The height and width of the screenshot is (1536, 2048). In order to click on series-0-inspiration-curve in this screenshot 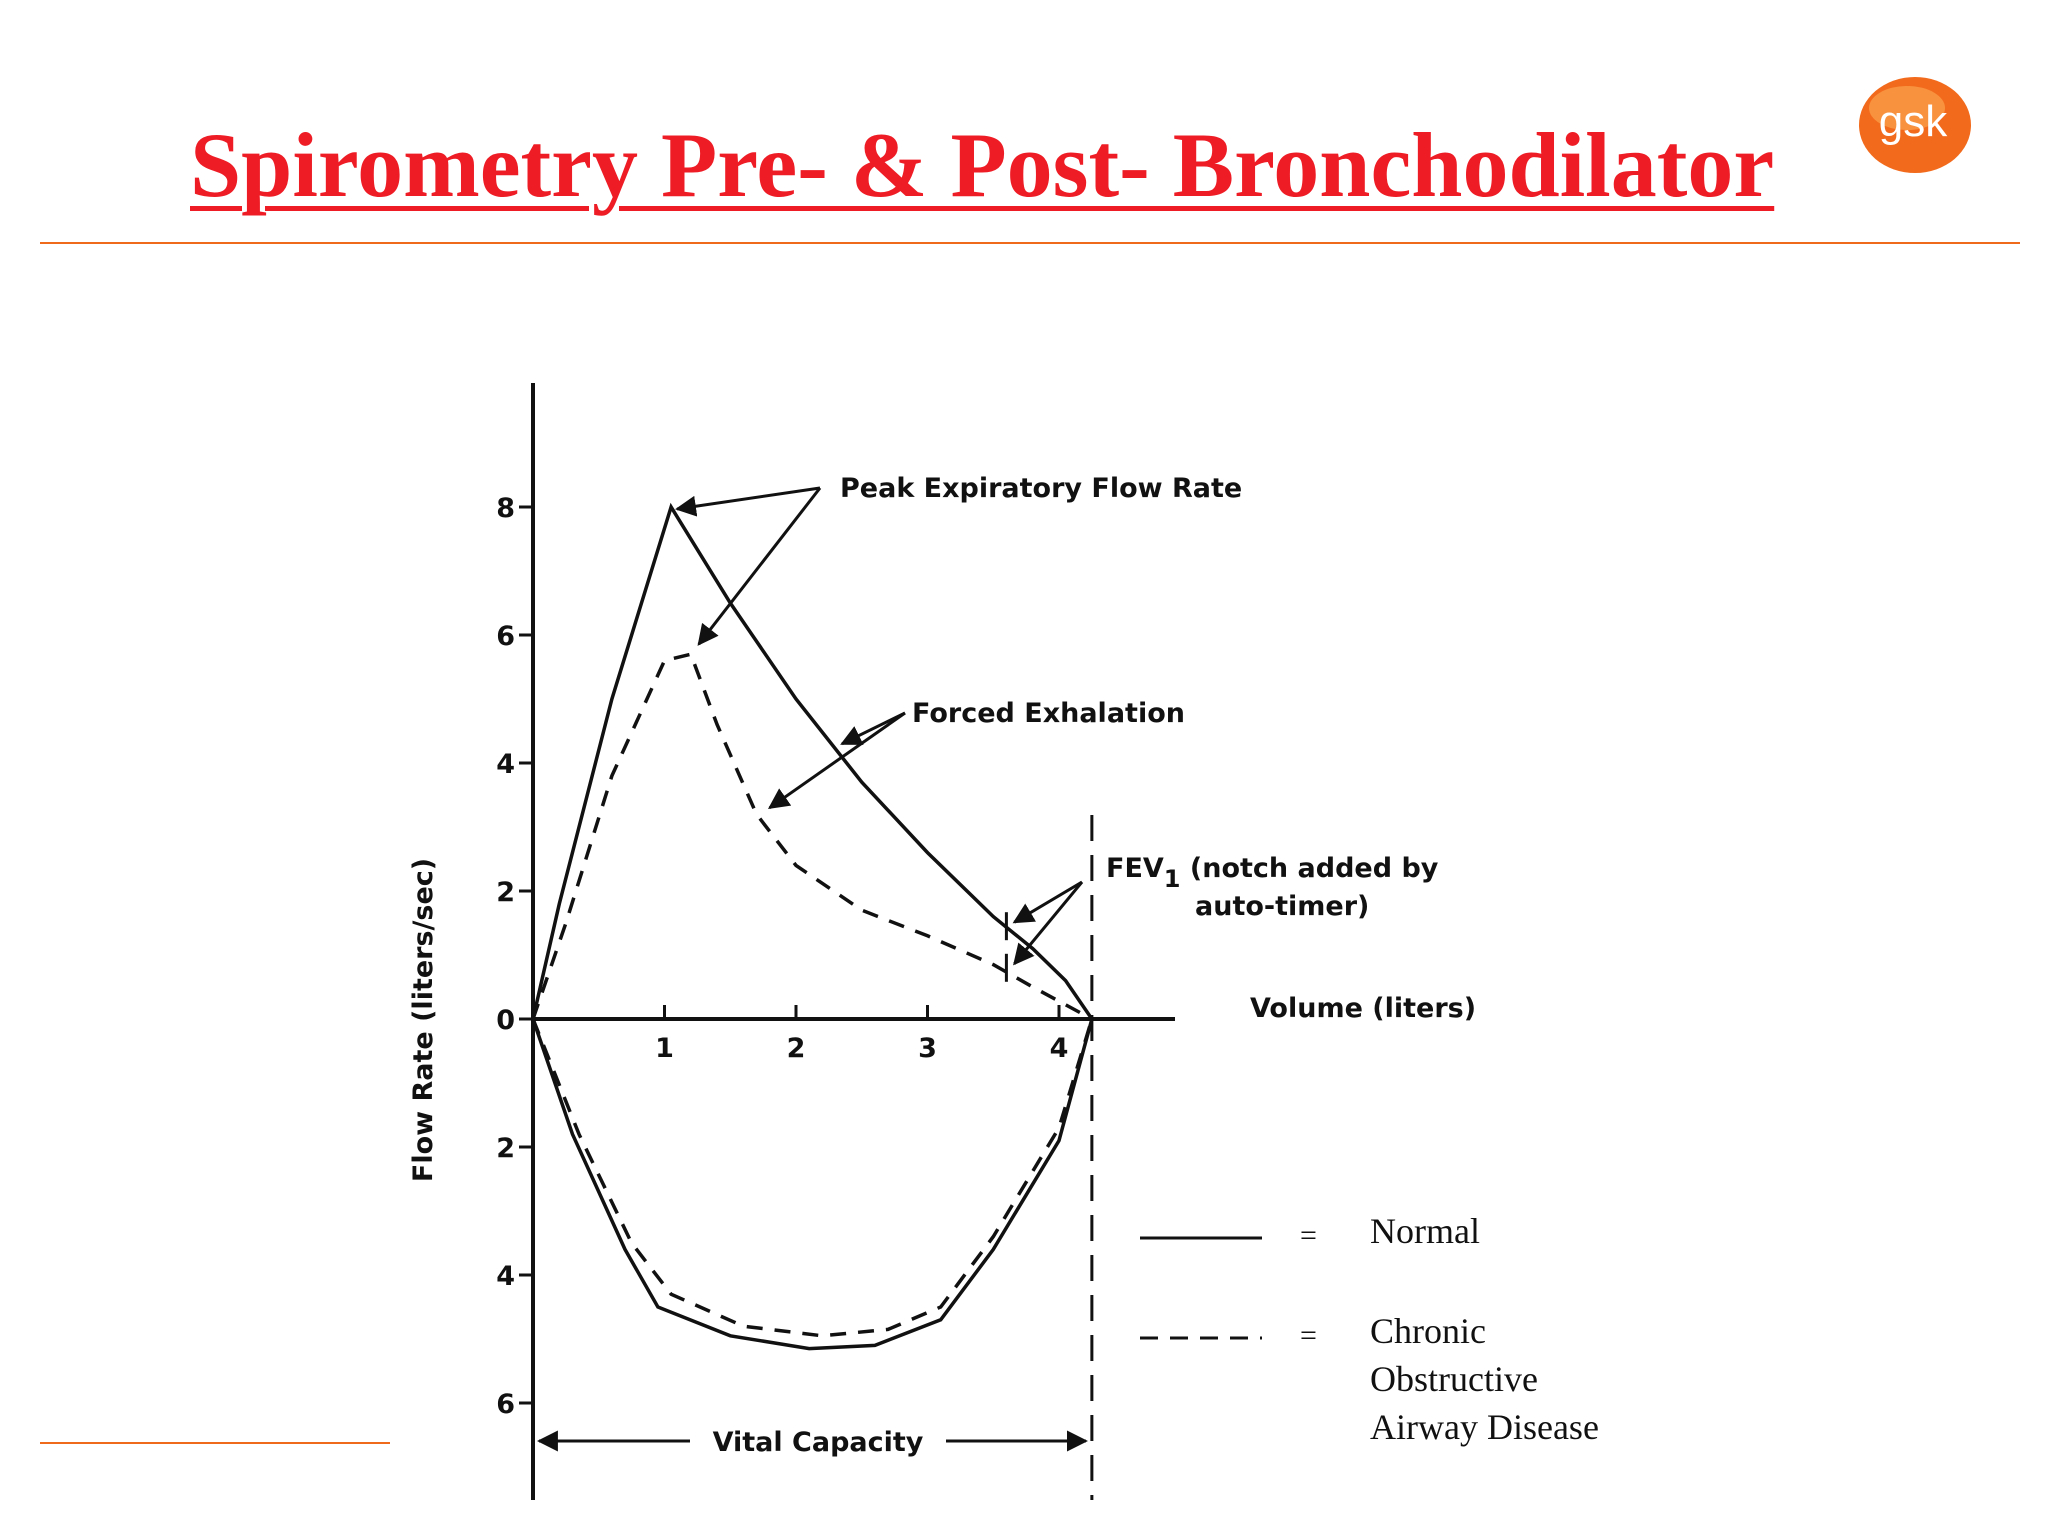, I will do `click(812, 1184)`.